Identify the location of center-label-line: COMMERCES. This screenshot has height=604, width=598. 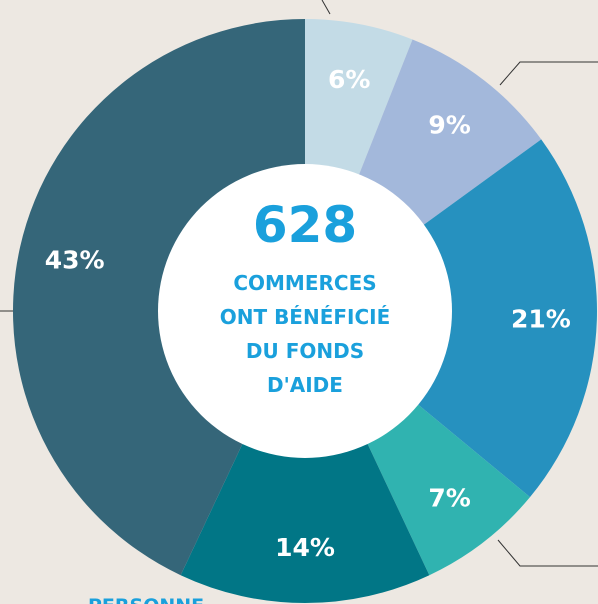
(304, 283).